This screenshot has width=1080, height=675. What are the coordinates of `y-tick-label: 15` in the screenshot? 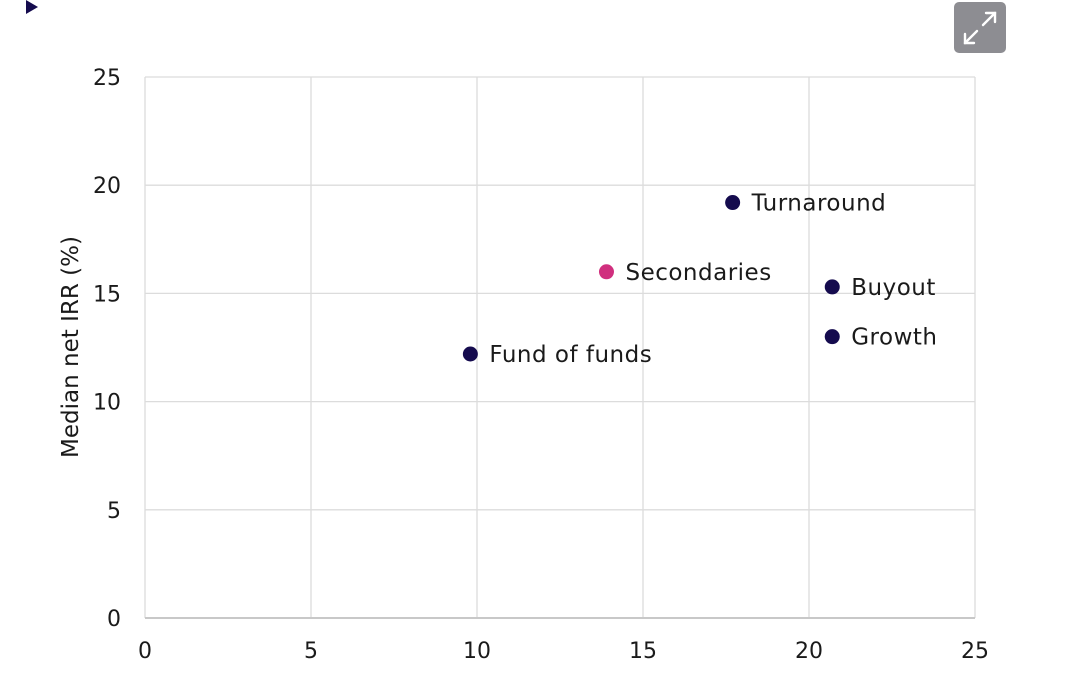 It's located at (107, 294).